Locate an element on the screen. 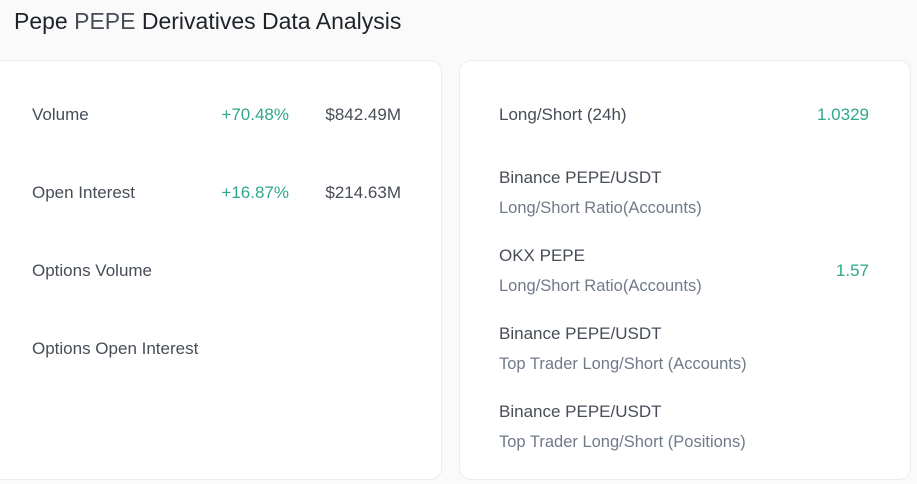 The image size is (917, 484). coin-name: Pepe is located at coordinates (41, 21).